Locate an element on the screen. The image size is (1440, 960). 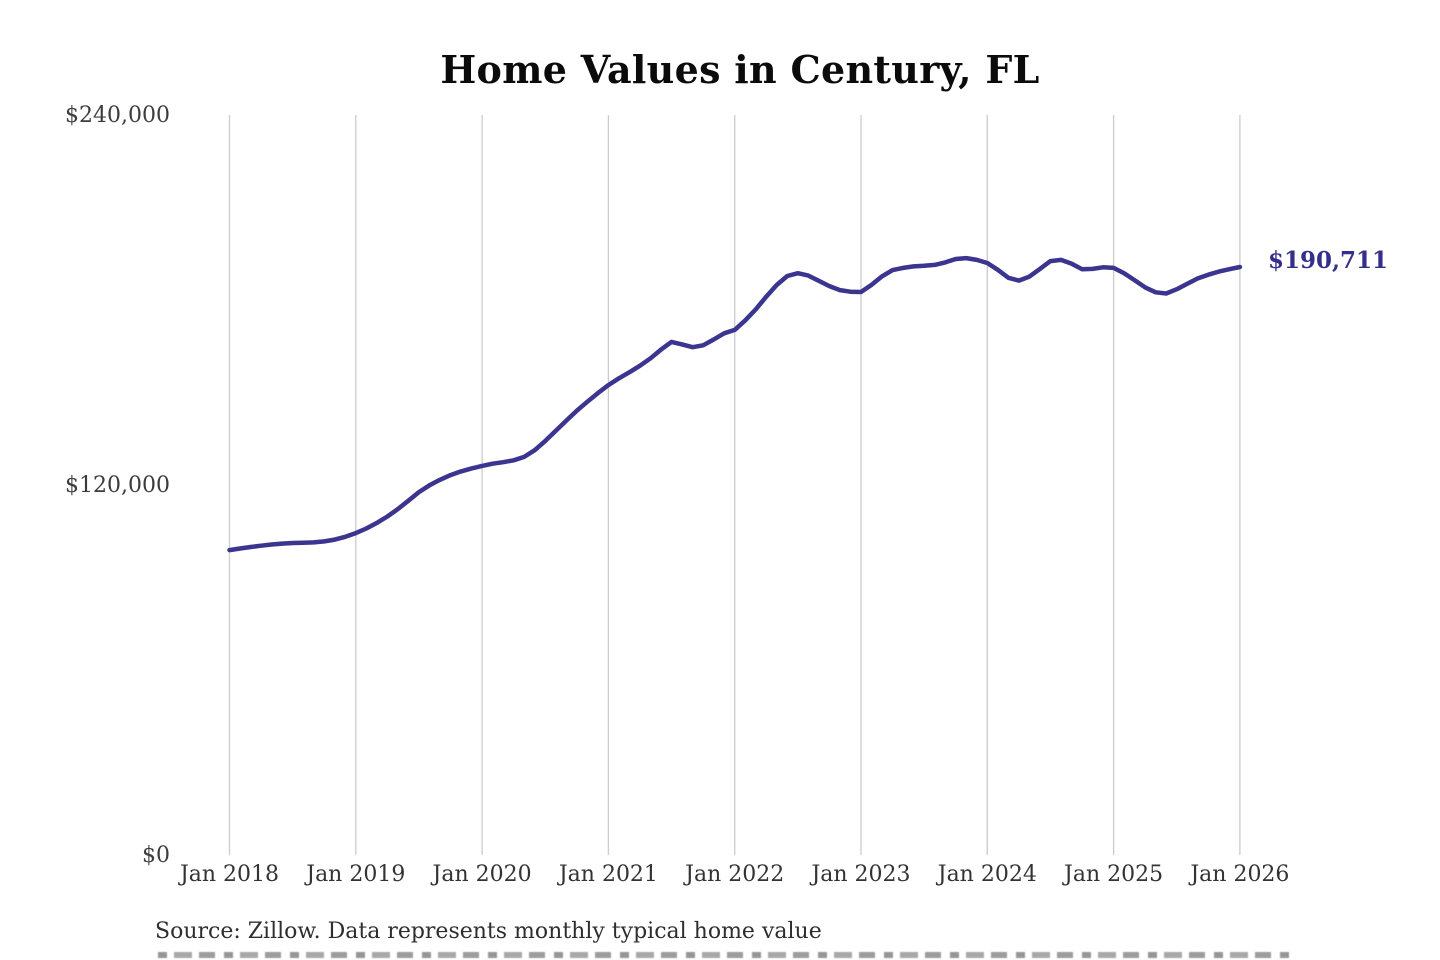
y-tick-label: $0 is located at coordinates (156, 855).